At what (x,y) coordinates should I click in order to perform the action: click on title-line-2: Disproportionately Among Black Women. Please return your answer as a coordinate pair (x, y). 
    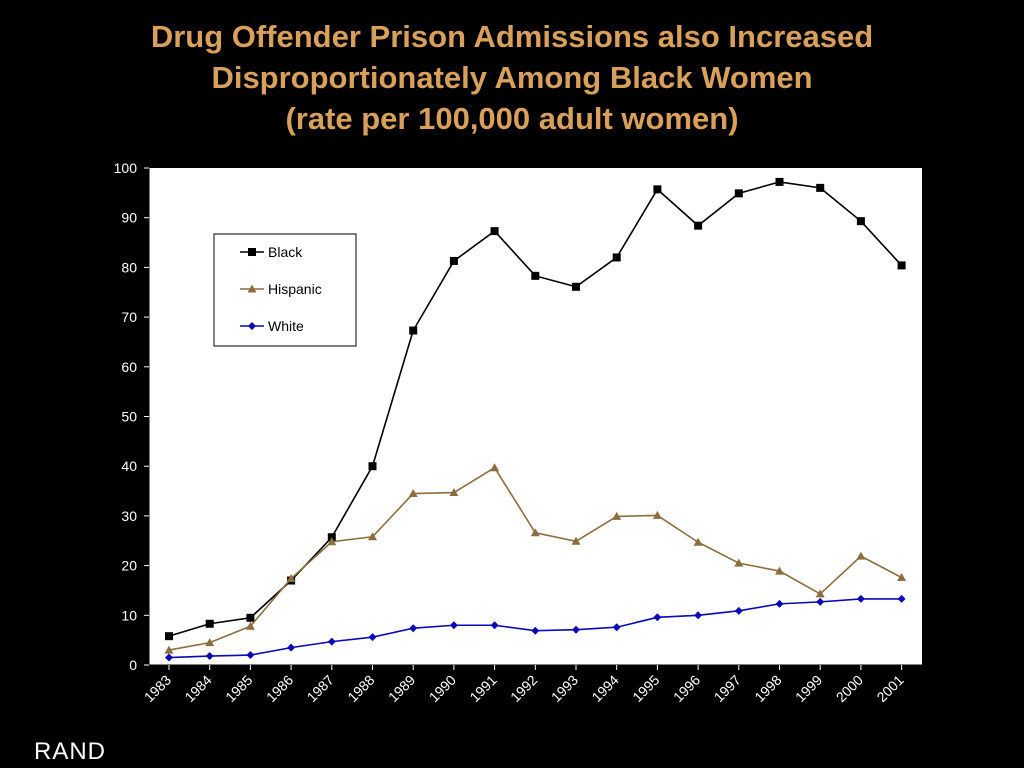
    Looking at the image, I should click on (512, 77).